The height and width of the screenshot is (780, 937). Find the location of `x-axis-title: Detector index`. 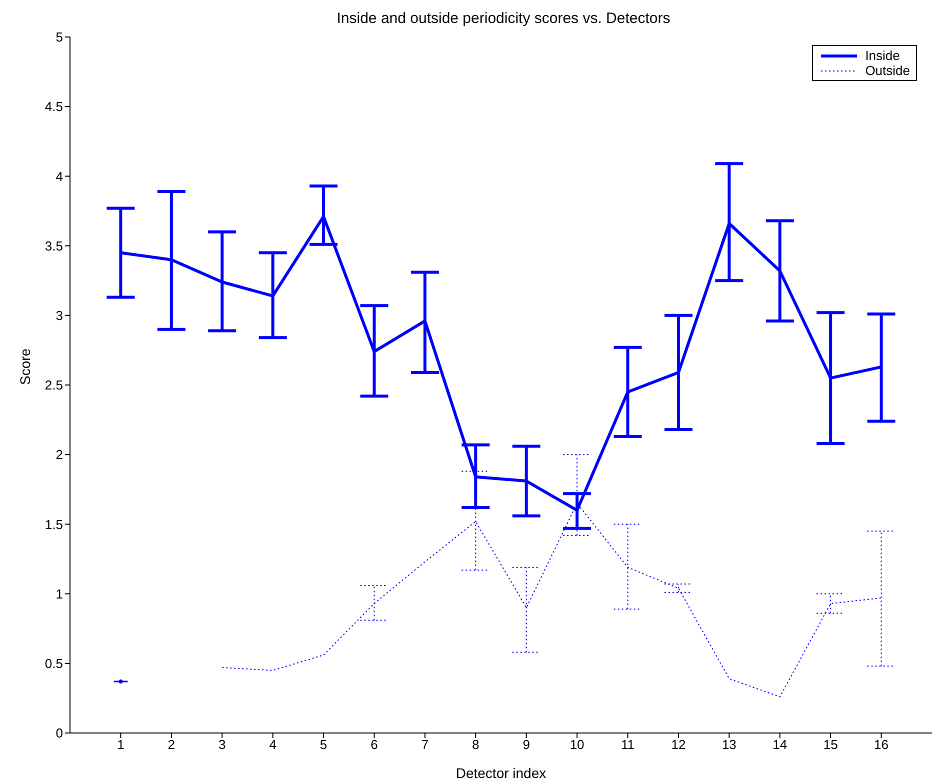

x-axis-title: Detector index is located at coordinates (501, 772).